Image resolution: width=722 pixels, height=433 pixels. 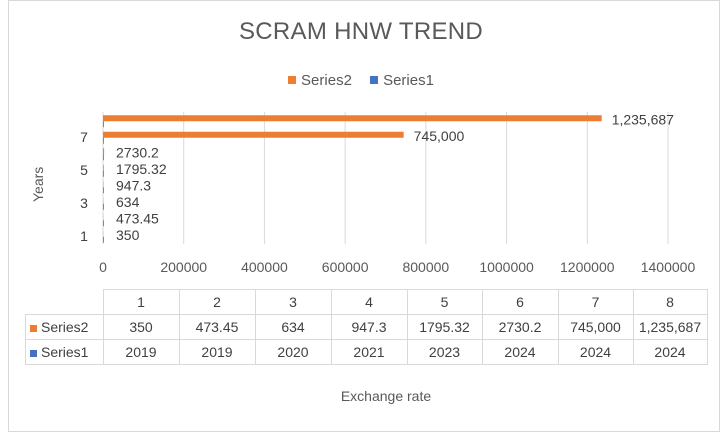 What do you see at coordinates (361, 31) in the screenshot?
I see `chart-title: SCRAM HNW TREND` at bounding box center [361, 31].